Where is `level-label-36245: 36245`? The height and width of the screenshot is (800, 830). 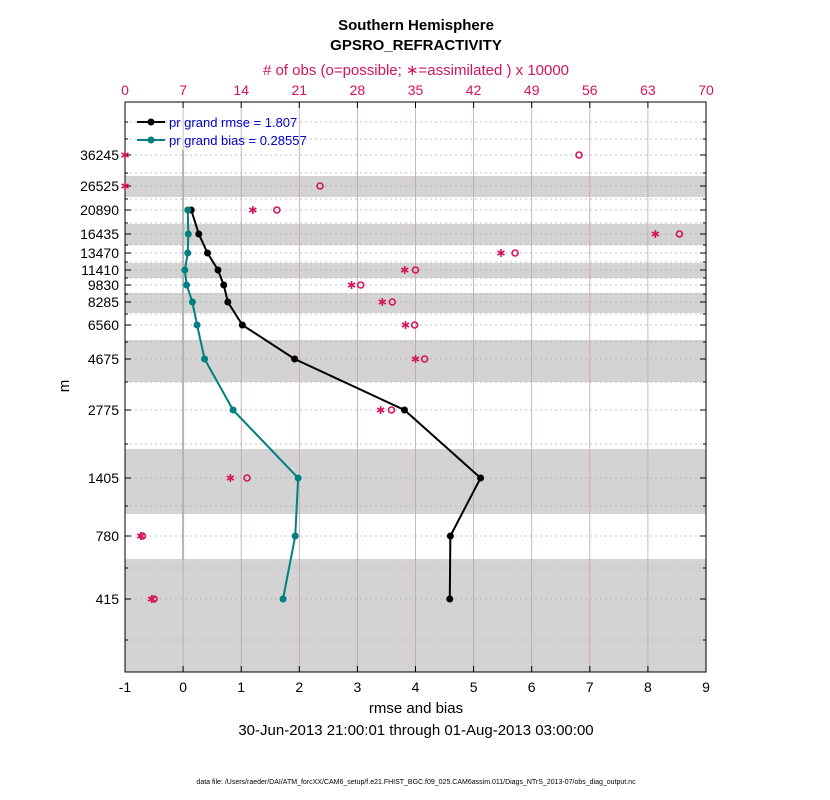
level-label-36245: 36245 is located at coordinates (99, 155).